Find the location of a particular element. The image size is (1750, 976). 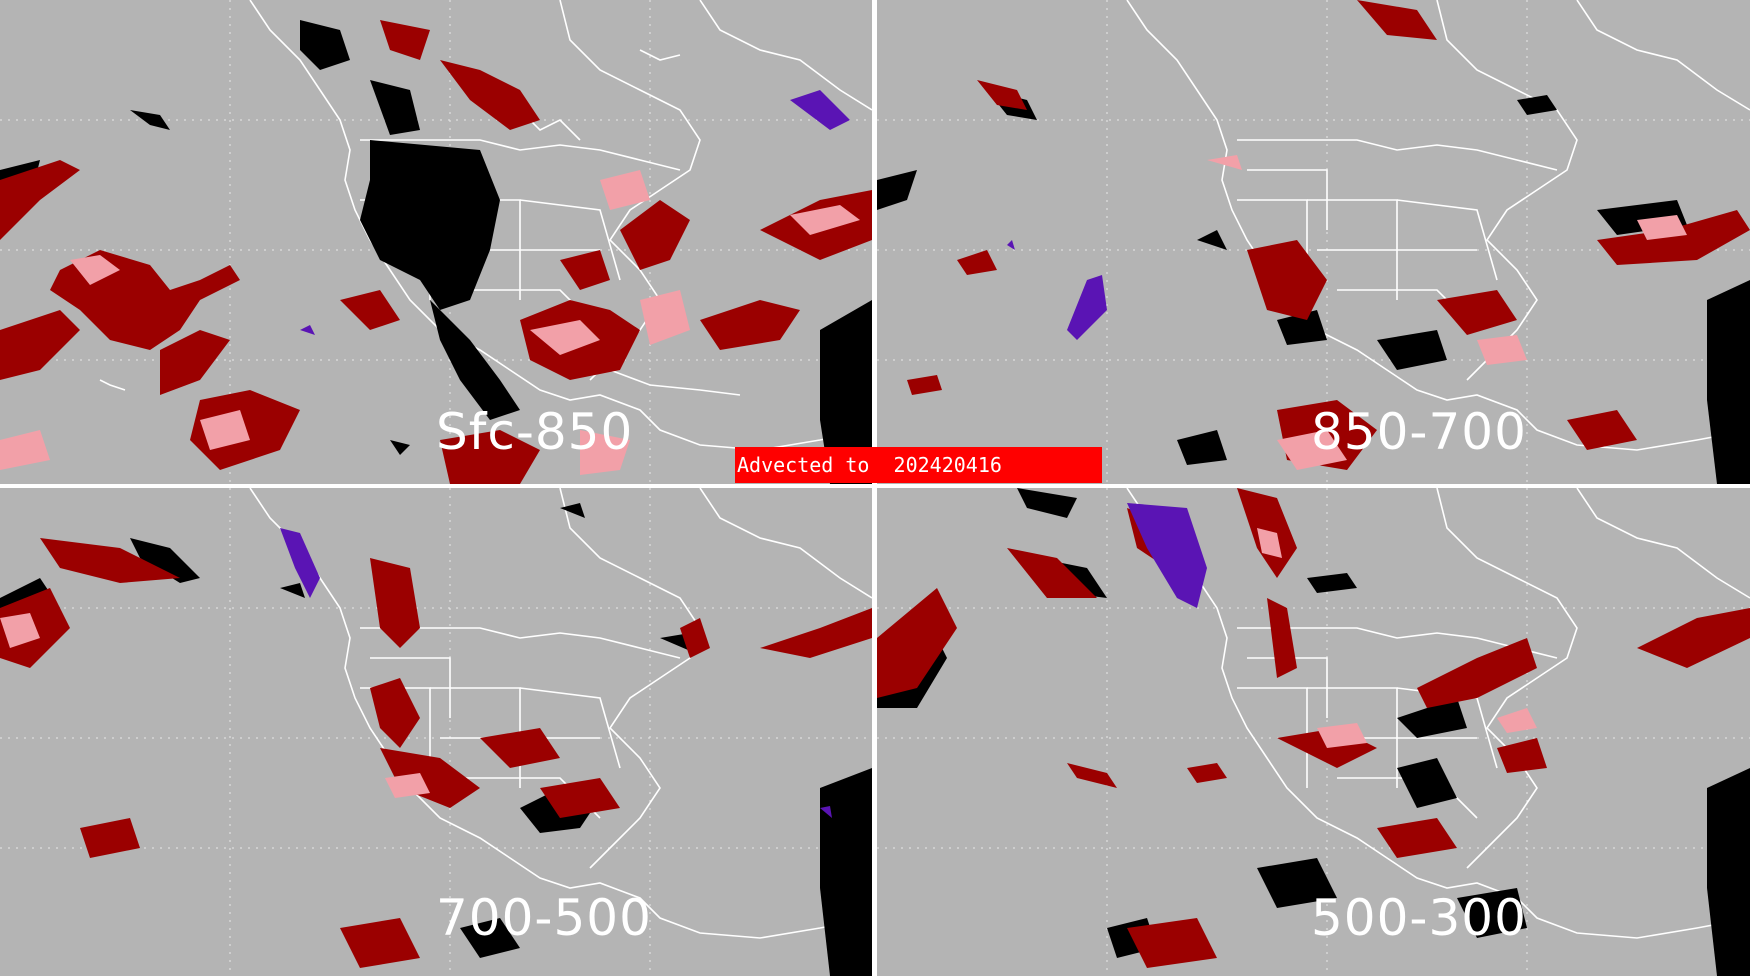

panel-label-500-300: 500-300 is located at coordinates (1419, 918).